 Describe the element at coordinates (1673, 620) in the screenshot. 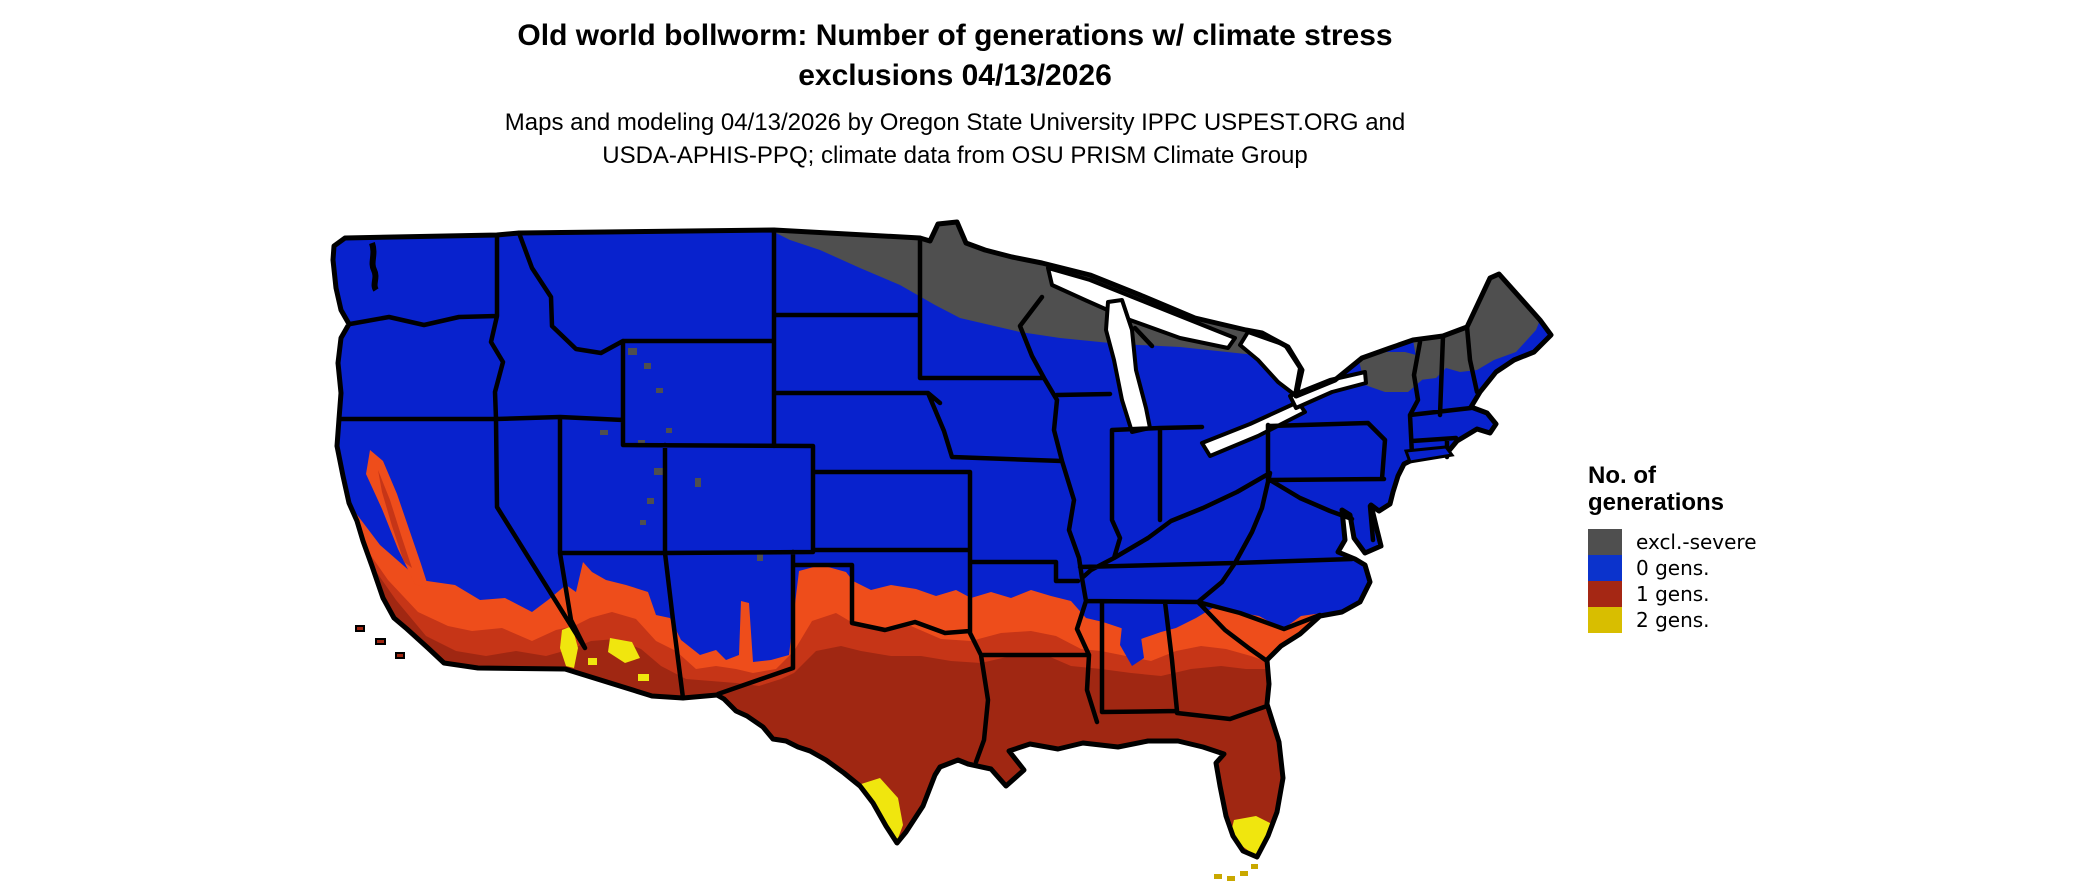

I see `legend-label-2-gens: 2 gens.` at that location.